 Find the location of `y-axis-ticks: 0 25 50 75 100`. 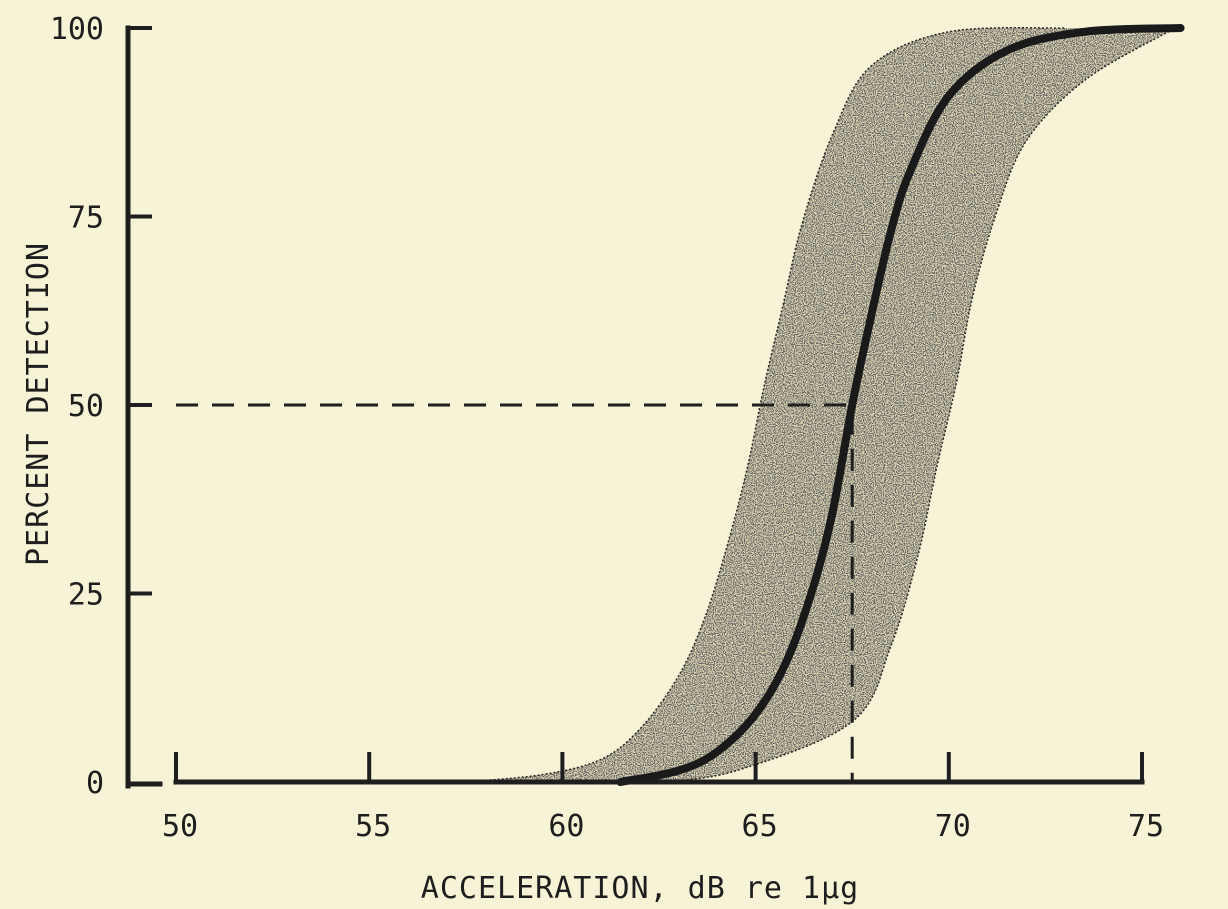

y-axis-ticks: 0 25 50 75 100 is located at coordinates (101, 406).